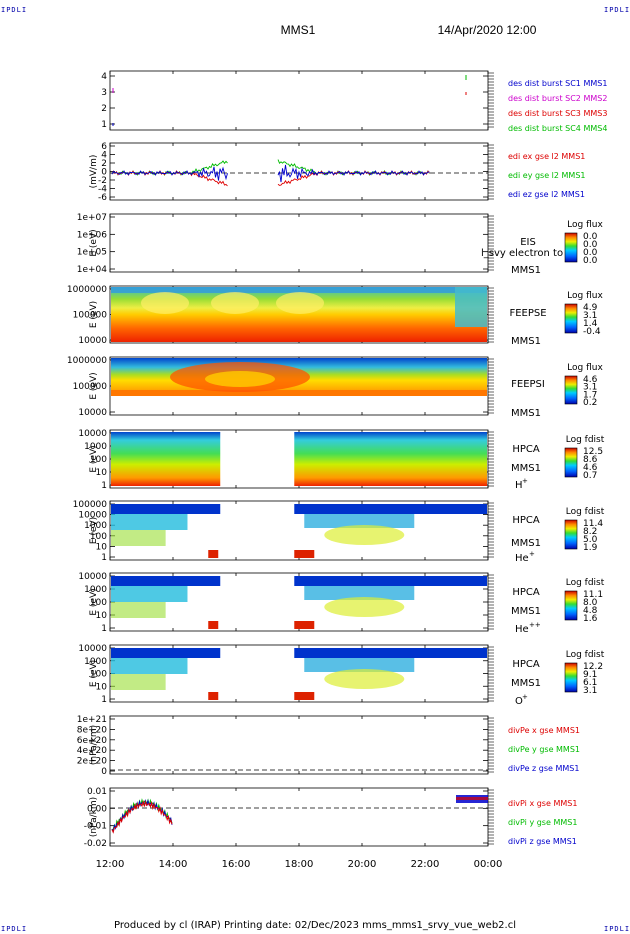  What do you see at coordinates (488, 864) in the screenshot?
I see `time-tick-label: 00:00` at bounding box center [488, 864].